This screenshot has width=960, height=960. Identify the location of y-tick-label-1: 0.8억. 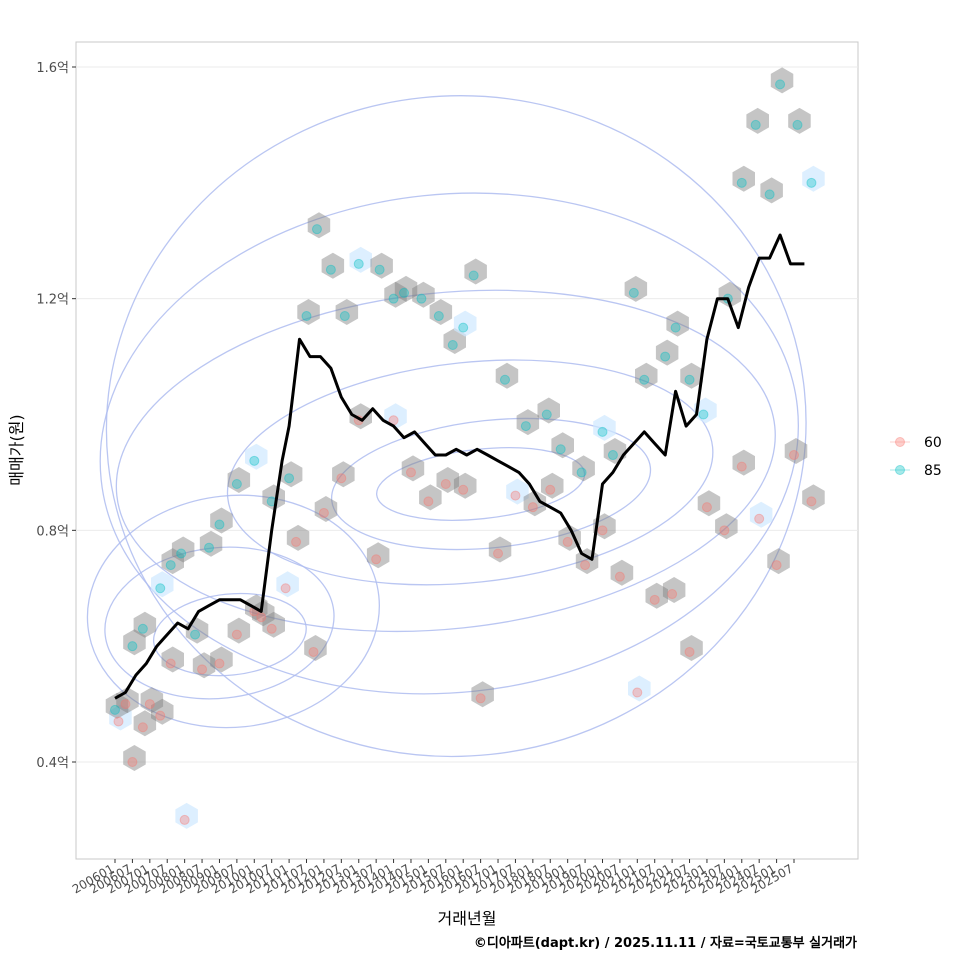
(52, 531).